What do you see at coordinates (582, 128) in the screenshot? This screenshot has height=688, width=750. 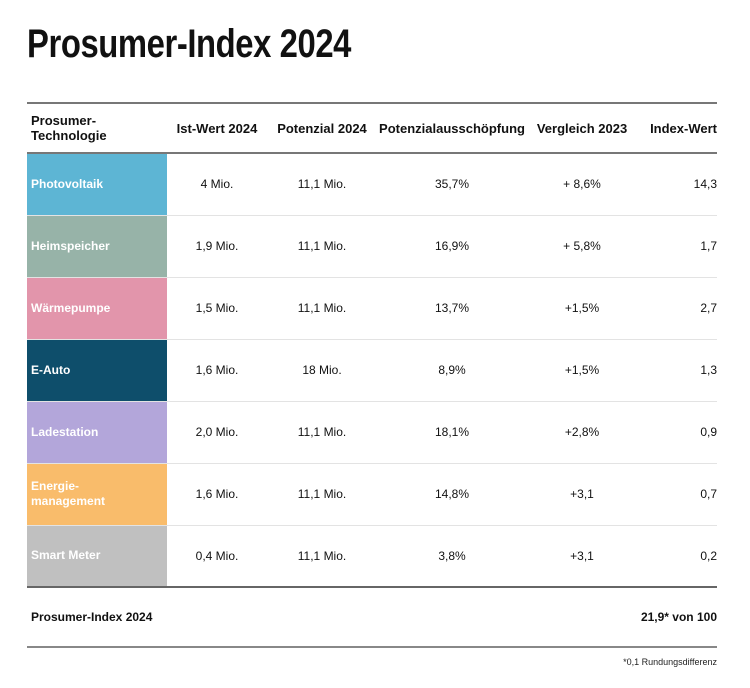 I see `header-vergleich: Vergleich 2023` at bounding box center [582, 128].